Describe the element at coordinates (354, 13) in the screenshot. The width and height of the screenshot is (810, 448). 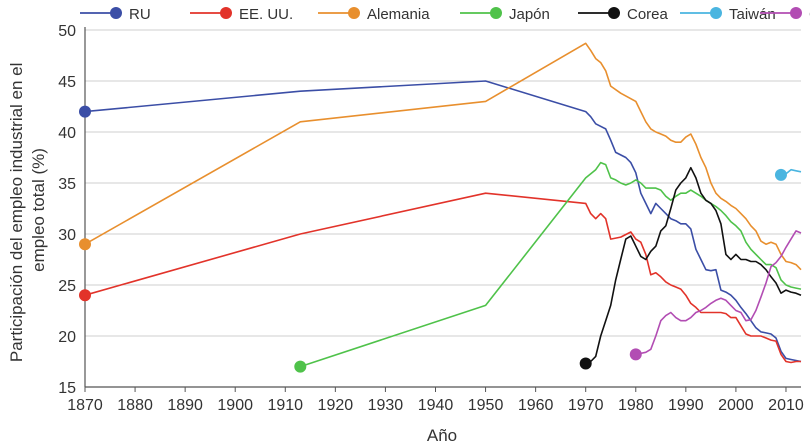
I see `legend-marker-alemania` at that location.